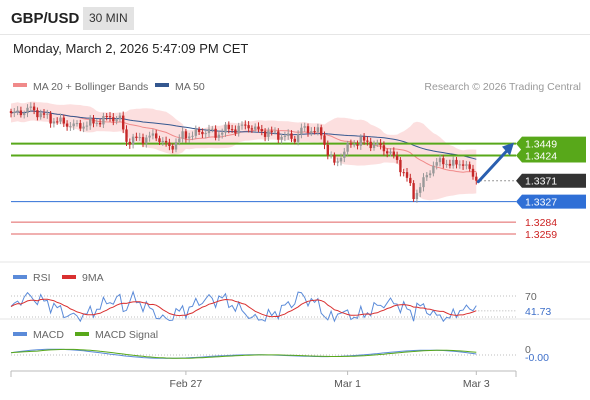  What do you see at coordinates (45, 18) in the screenshot?
I see `symbol-title: GBP/USD` at bounding box center [45, 18].